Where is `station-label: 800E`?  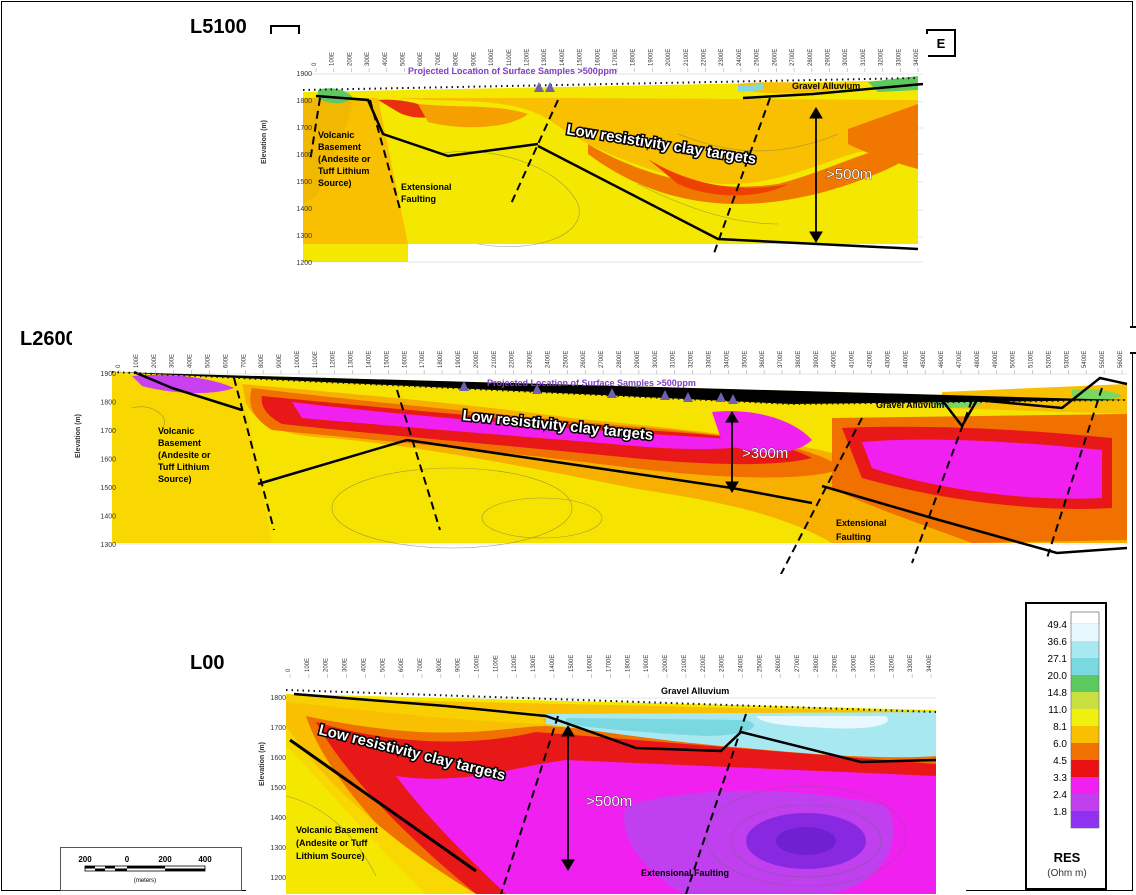
station-label: 800E is located at coordinates (457, 59).